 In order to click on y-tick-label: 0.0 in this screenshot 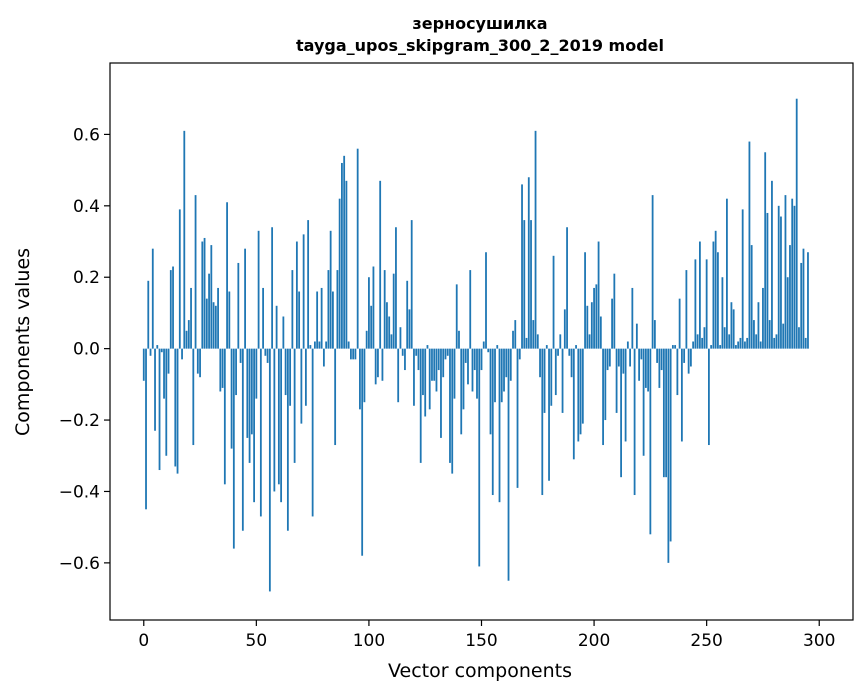, I will do `click(86, 350)`.